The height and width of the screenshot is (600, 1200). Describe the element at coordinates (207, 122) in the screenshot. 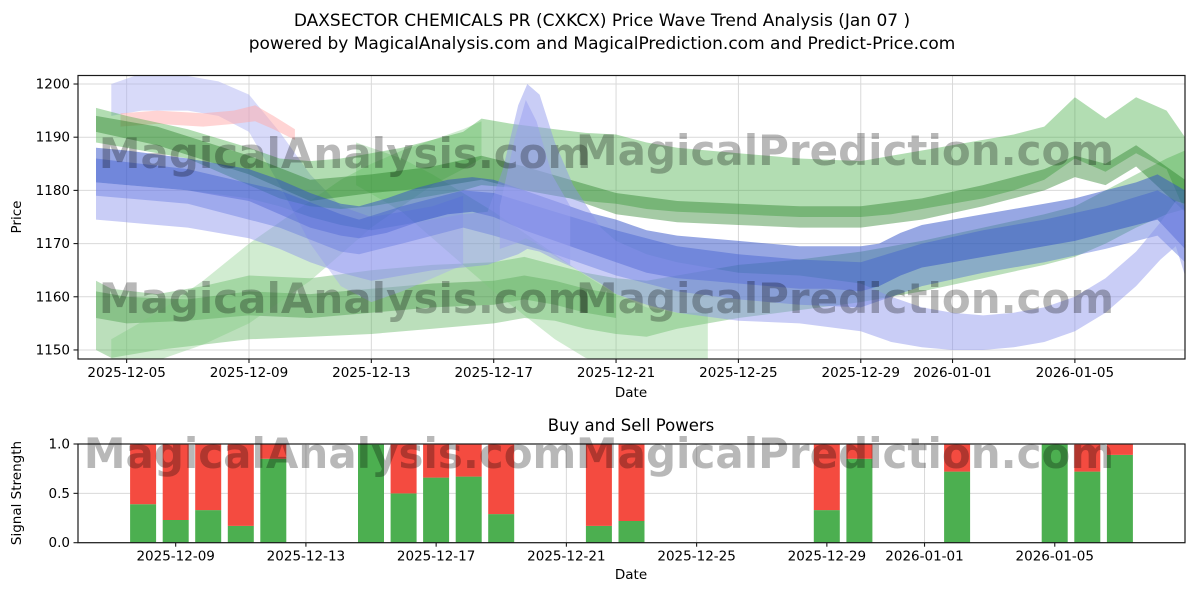

I see `pink-band` at that location.